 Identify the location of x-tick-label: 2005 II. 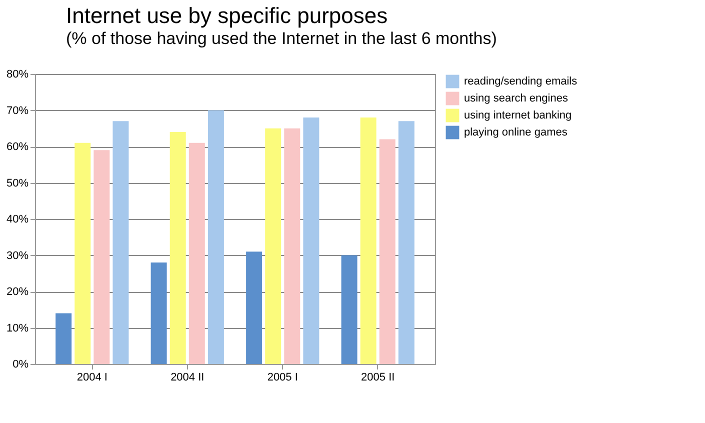
(378, 378).